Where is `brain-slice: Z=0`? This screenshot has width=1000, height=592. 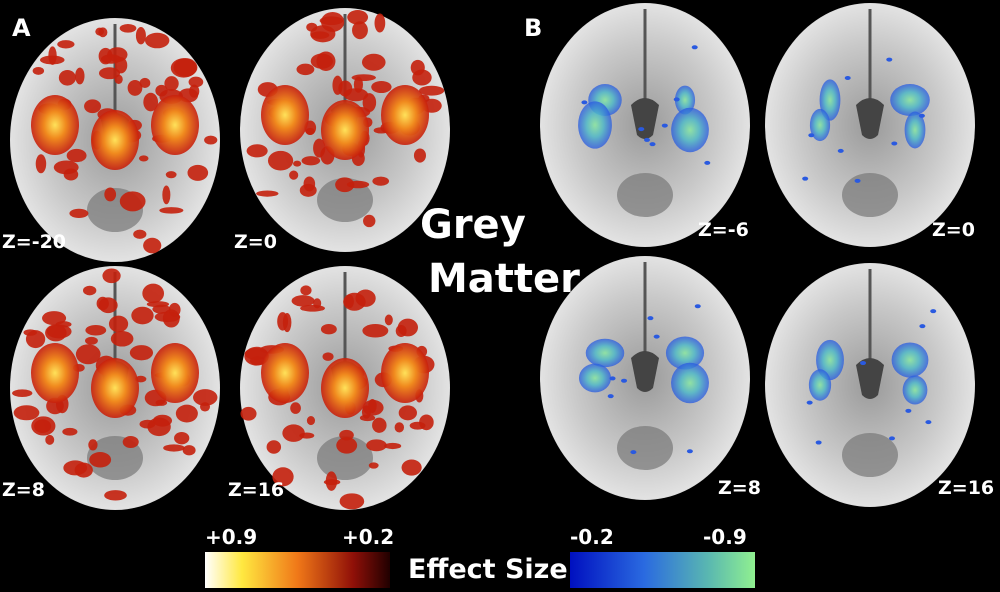 brain-slice: Z=0 is located at coordinates (870, 125).